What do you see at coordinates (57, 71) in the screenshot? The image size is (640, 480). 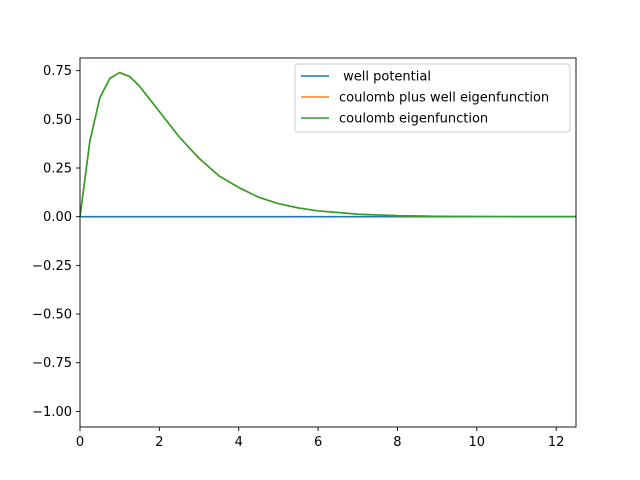 I see `y-tick-label: 0.75` at bounding box center [57, 71].